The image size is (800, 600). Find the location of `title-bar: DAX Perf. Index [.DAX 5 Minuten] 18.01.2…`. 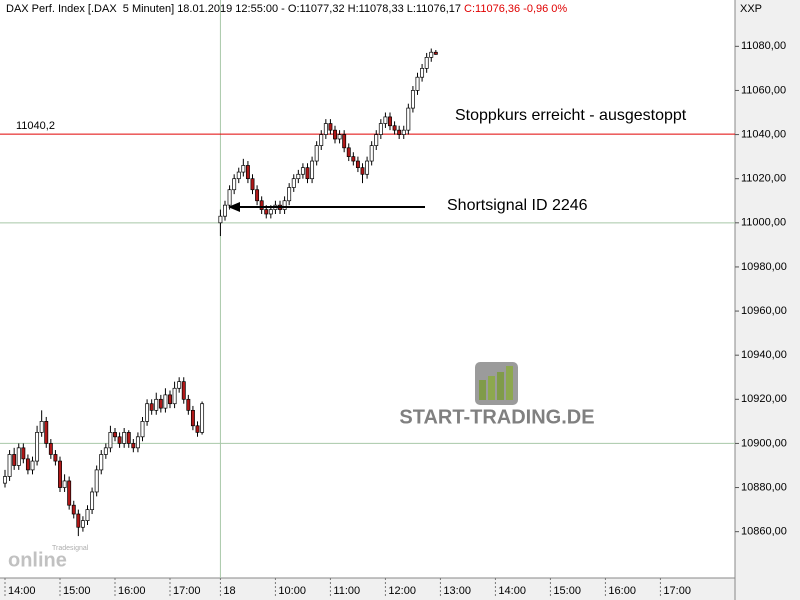

title-bar: DAX Perf. Index [.DAX 5 Minuten] 18.01.2… is located at coordinates (286, 9).